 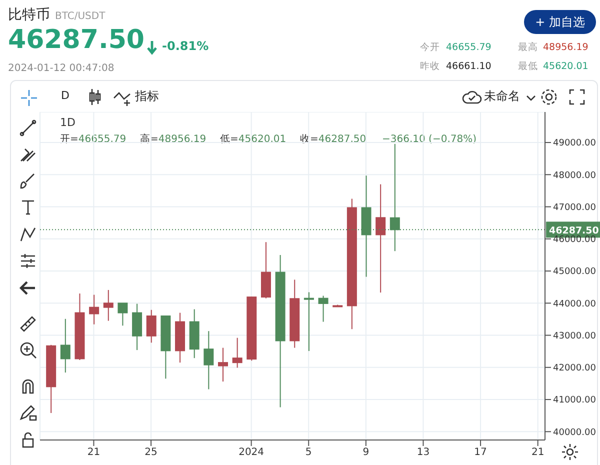 What do you see at coordinates (342, 139) in the screenshot?
I see `annotation: 46287.50` at bounding box center [342, 139].